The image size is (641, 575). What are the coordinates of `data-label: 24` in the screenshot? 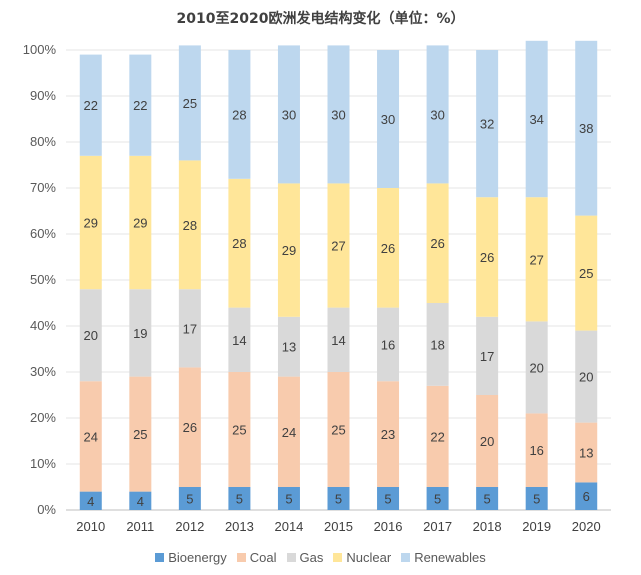 It's located at (289, 432).